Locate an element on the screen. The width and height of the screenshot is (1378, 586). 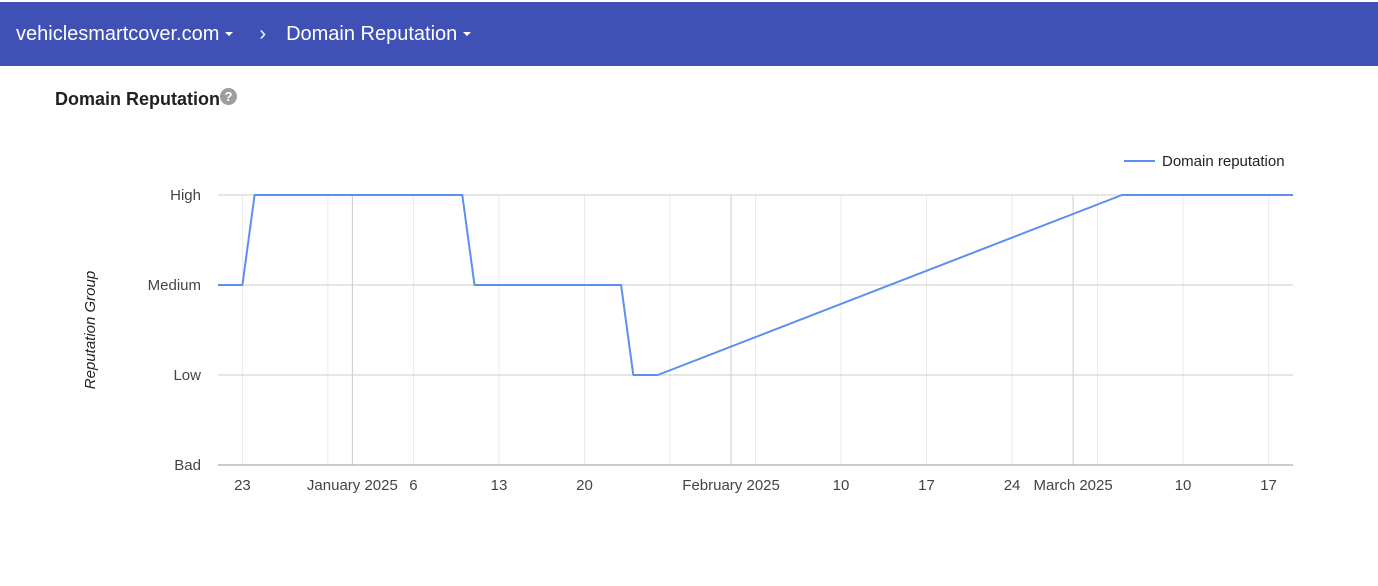
page-title: Domain Reputation is located at coordinates (137, 99).